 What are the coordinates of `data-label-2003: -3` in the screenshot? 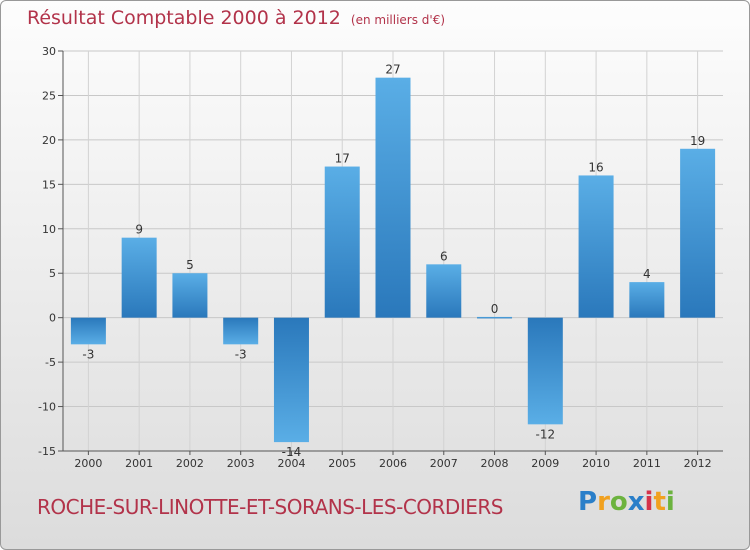 It's located at (241, 354).